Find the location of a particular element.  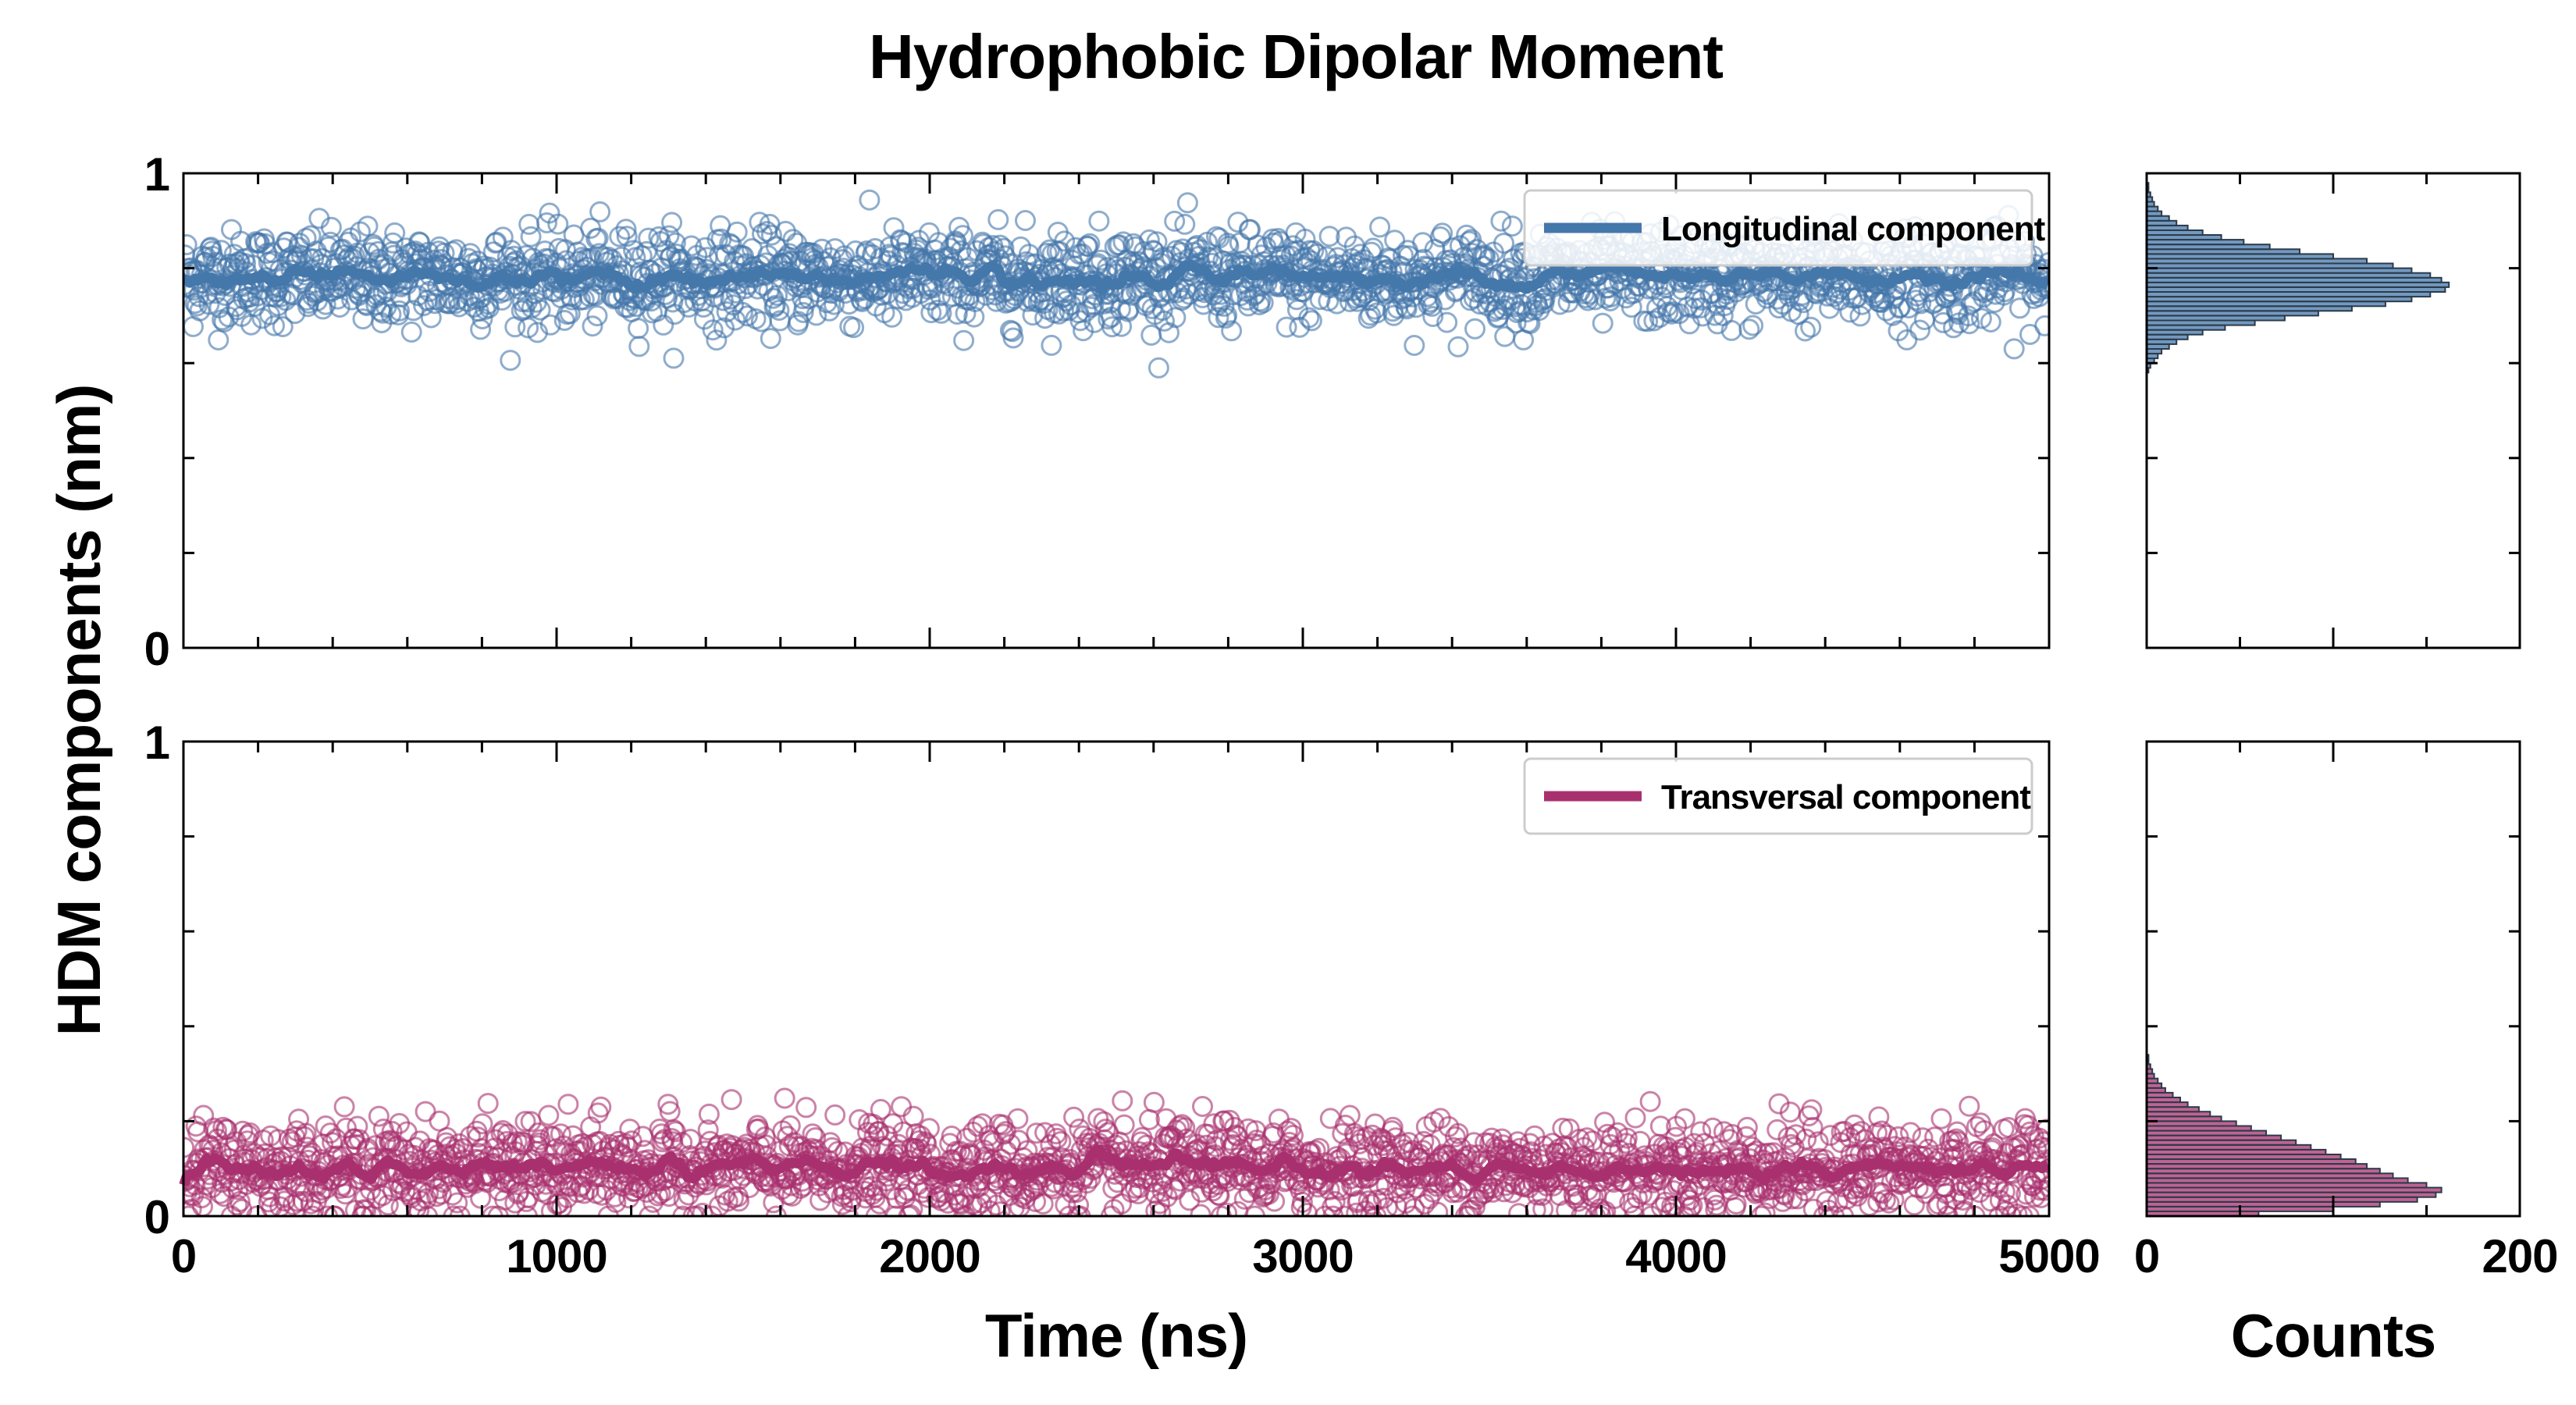

legend-label: Transversal component is located at coordinates (1846, 797).